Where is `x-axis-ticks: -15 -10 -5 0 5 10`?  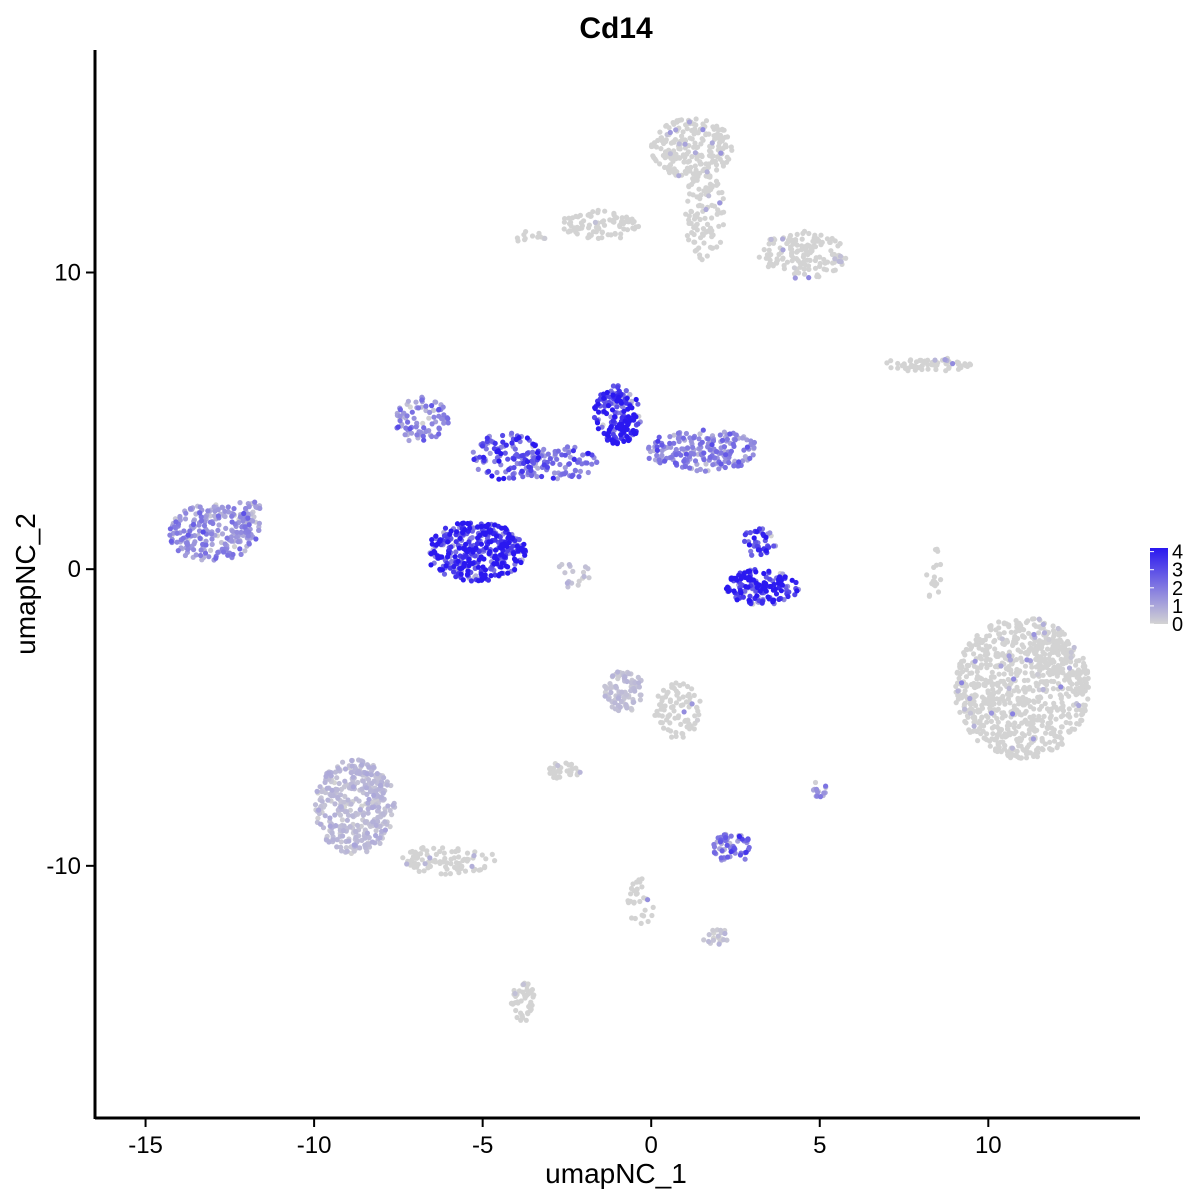 x-axis-ticks: -15 -10 -5 0 5 10 is located at coordinates (565, 1138).